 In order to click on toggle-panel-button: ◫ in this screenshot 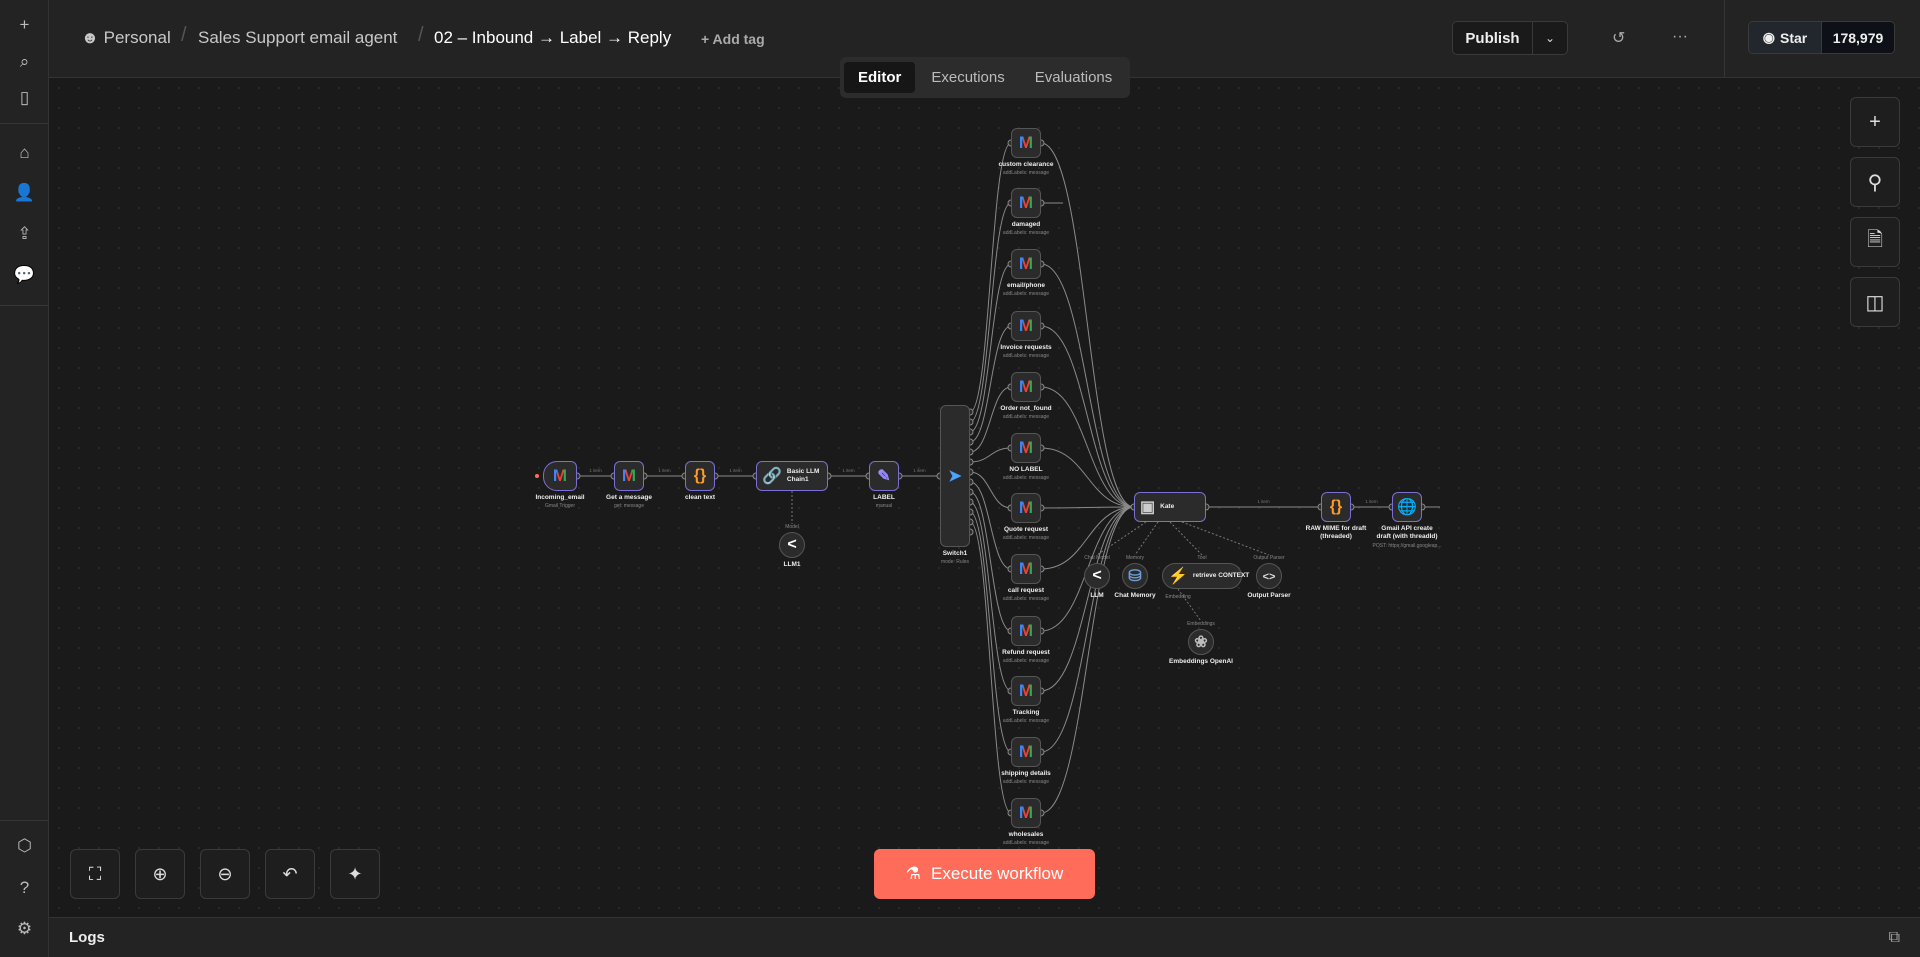, I will do `click(1875, 302)`.